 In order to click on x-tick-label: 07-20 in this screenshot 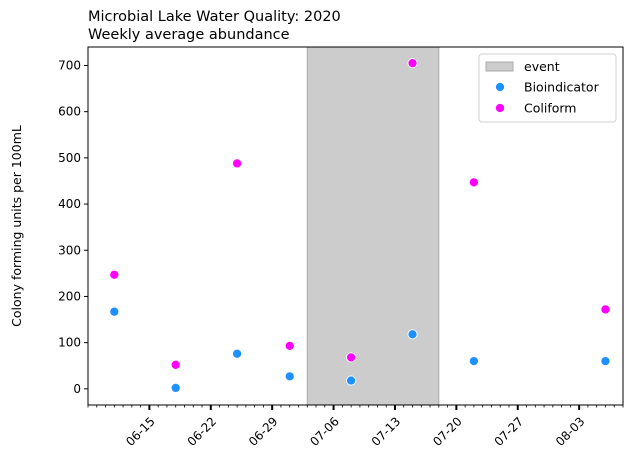, I will do `click(447, 431)`.